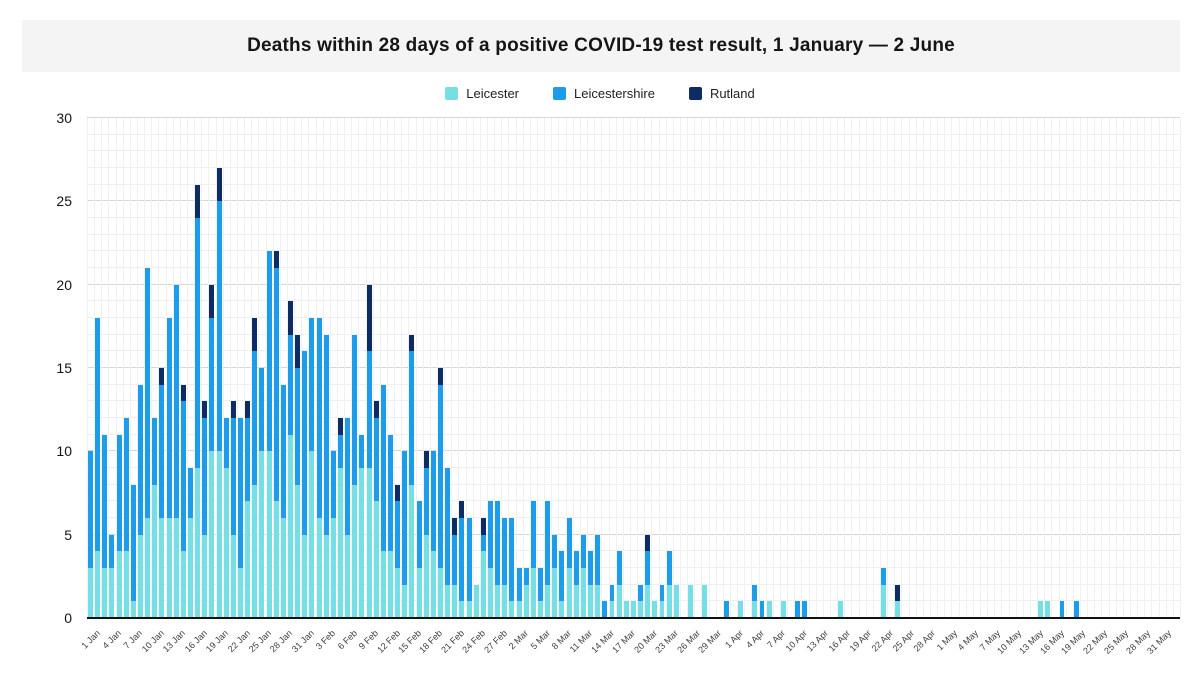 The image size is (1200, 674). What do you see at coordinates (755, 601) in the screenshot?
I see `bar-4-apr` at bounding box center [755, 601].